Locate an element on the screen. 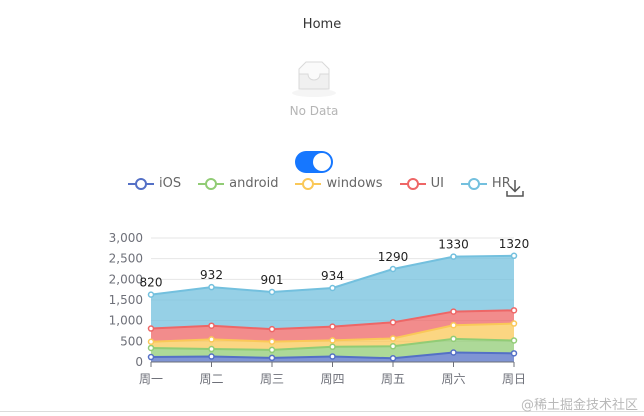 This screenshot has height=416, width=644. legend-label: HR is located at coordinates (501, 183).